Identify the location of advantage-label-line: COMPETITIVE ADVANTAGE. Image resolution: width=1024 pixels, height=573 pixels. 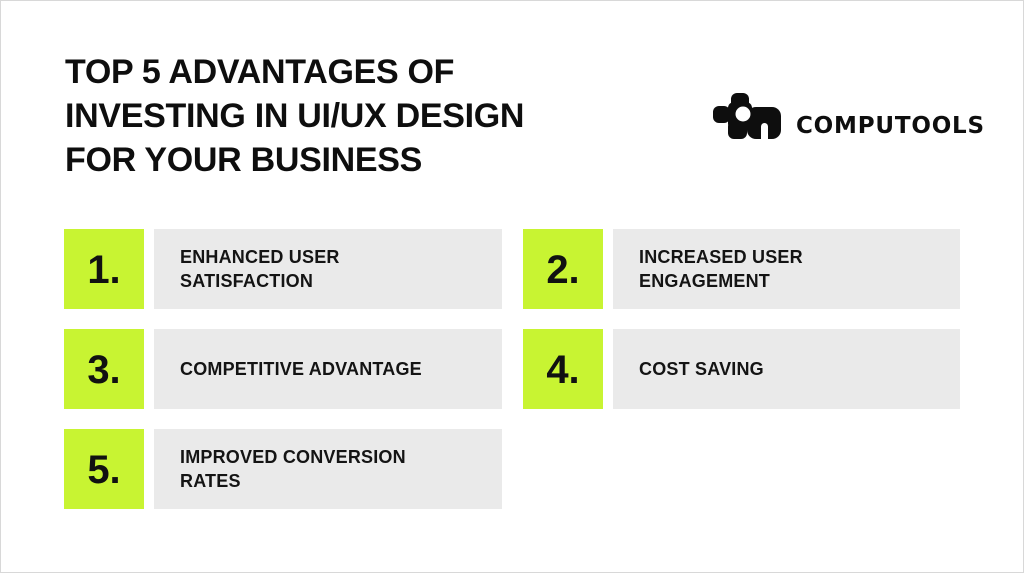
(301, 369).